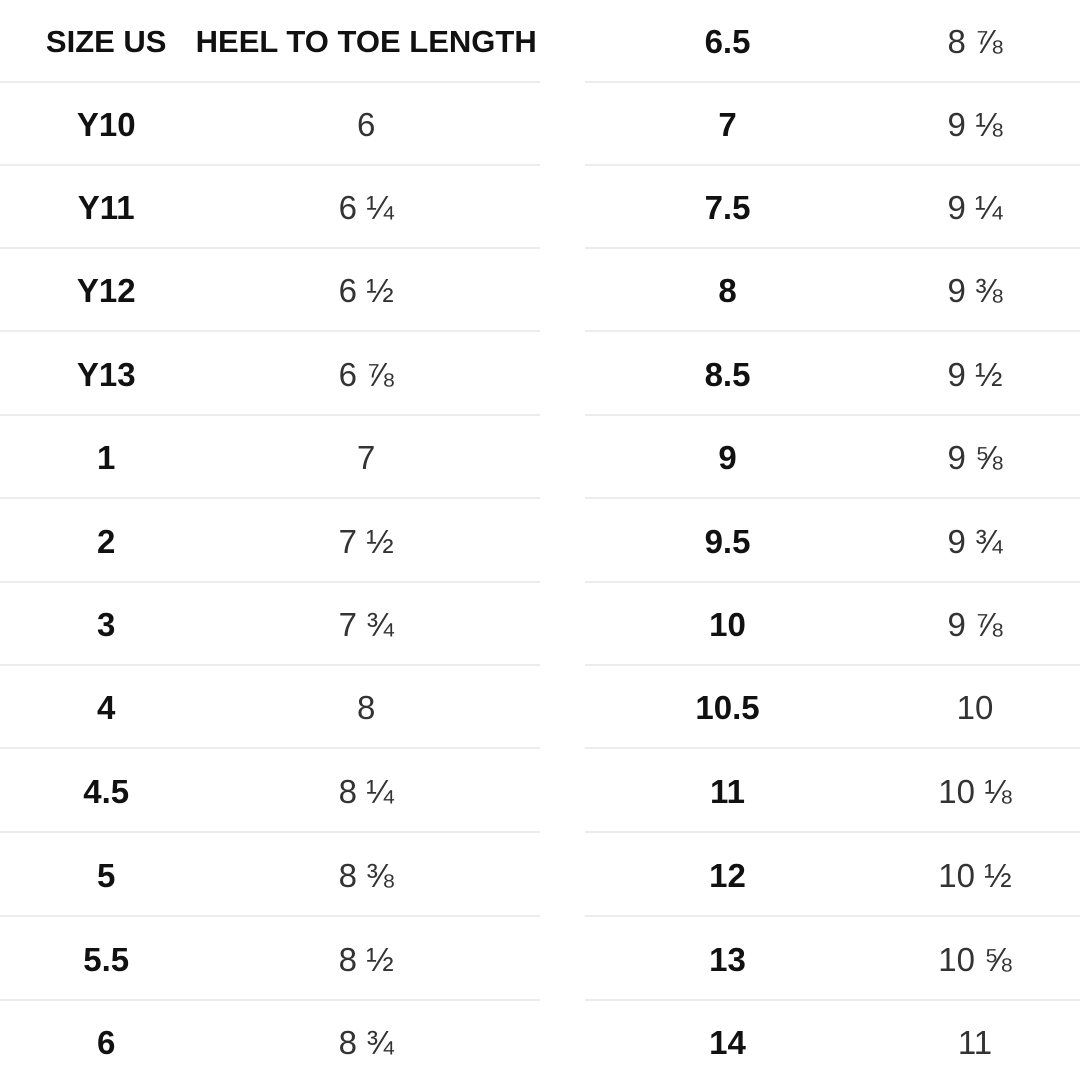 This screenshot has width=1080, height=1084. Describe the element at coordinates (727, 875) in the screenshot. I see `size-cell: 12` at that location.